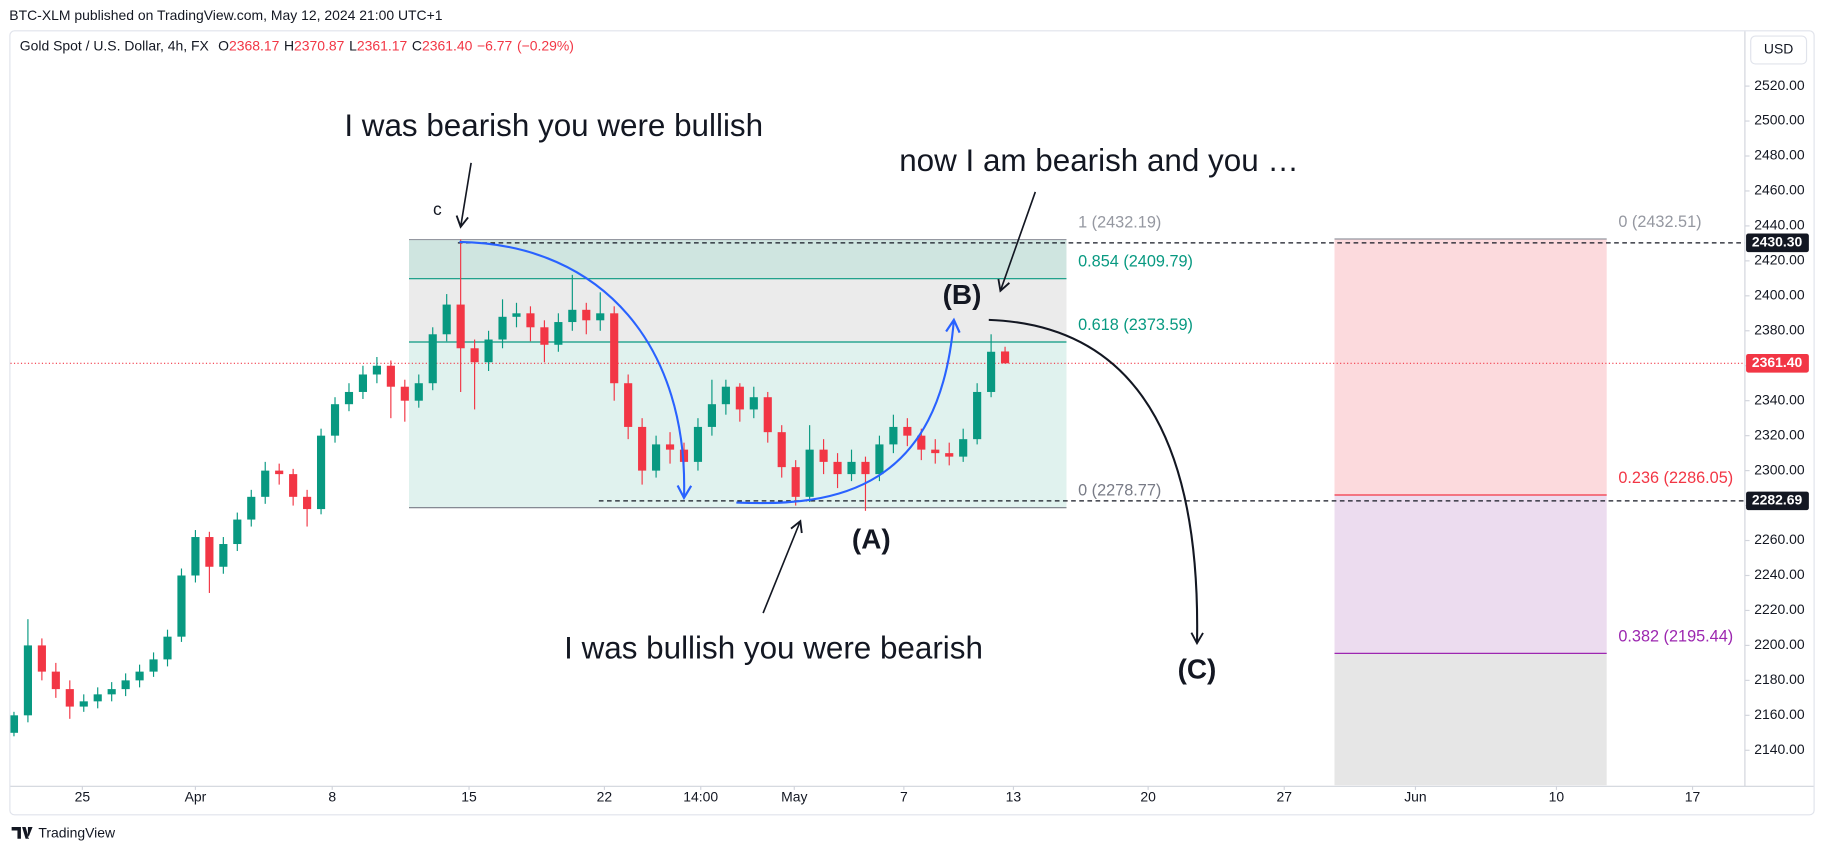  Describe the element at coordinates (1135, 262) in the screenshot. I see `fib-label: 0.854 (2409.79)` at that location.